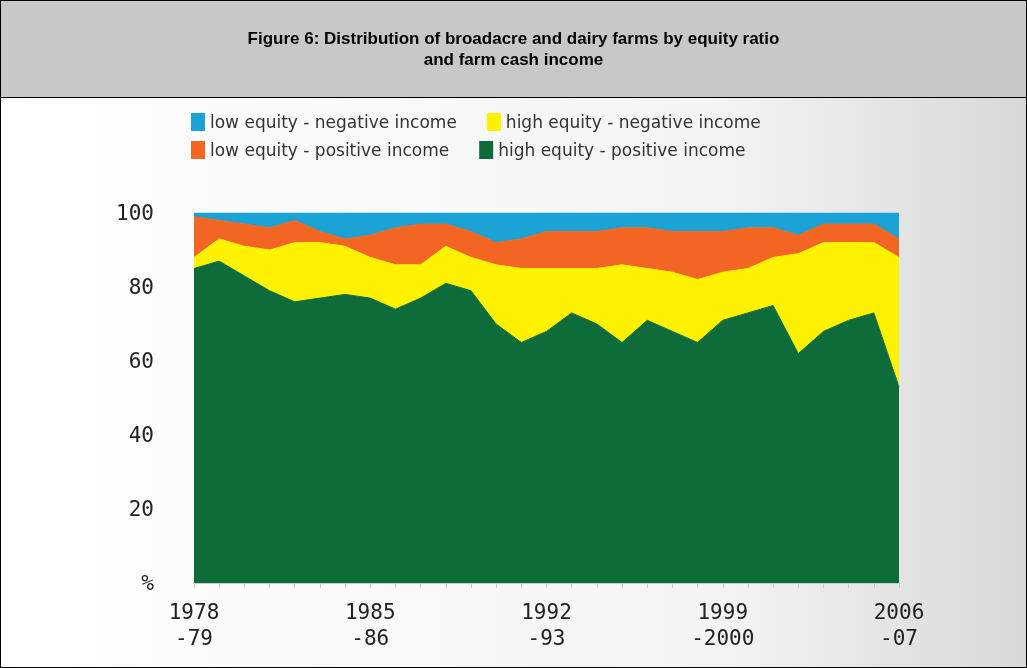 The image size is (1027, 668). What do you see at coordinates (135, 213) in the screenshot?
I see `y-tick-label: 100` at bounding box center [135, 213].